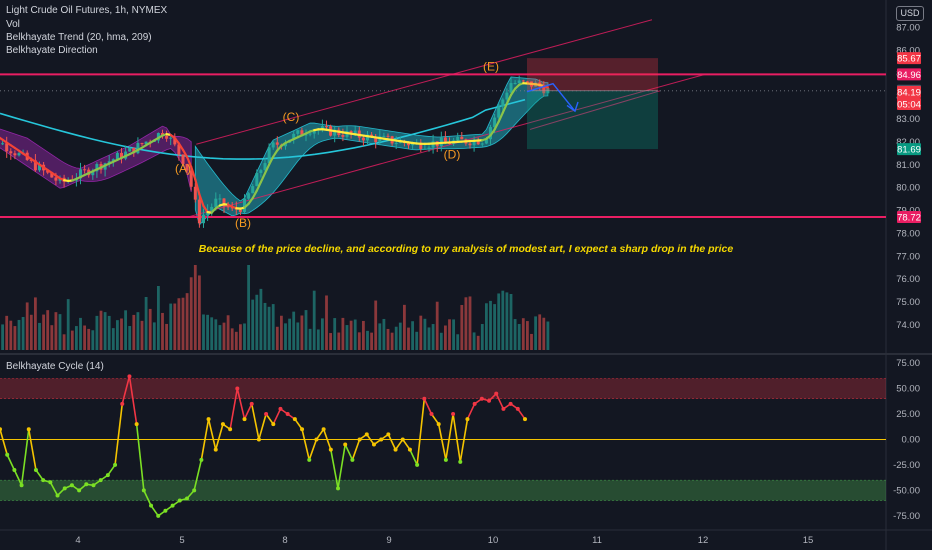 Image resolution: width=932 pixels, height=550 pixels. I want to click on wave-label: (B), so click(243, 223).